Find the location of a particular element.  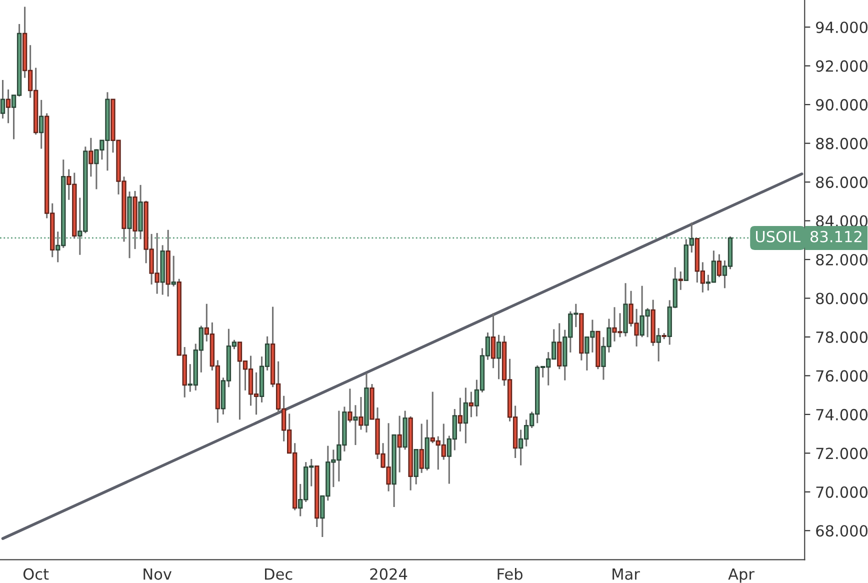

y-tick-label: 80.000 is located at coordinates (842, 298).